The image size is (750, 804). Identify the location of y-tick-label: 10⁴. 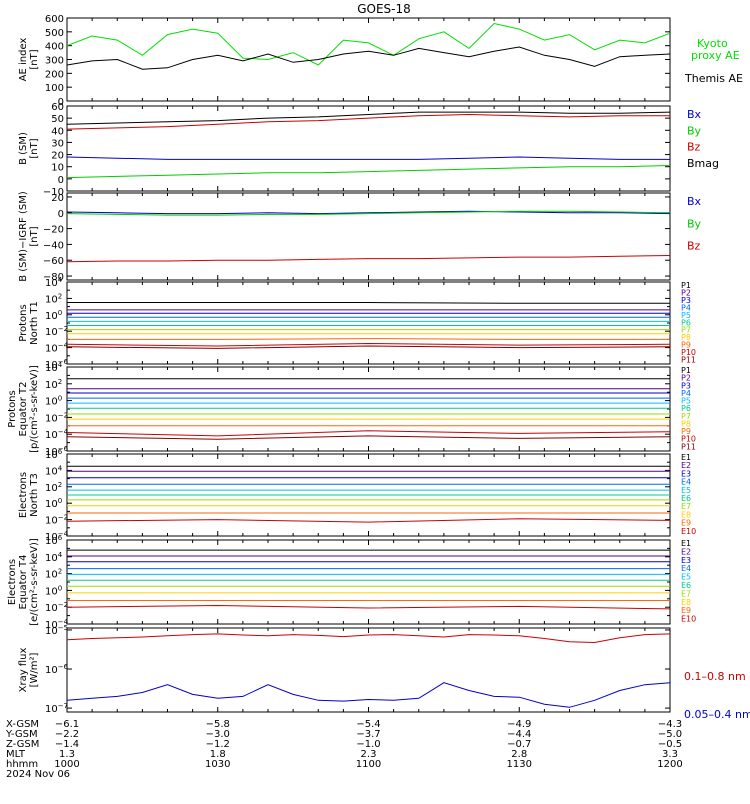
(54, 557).